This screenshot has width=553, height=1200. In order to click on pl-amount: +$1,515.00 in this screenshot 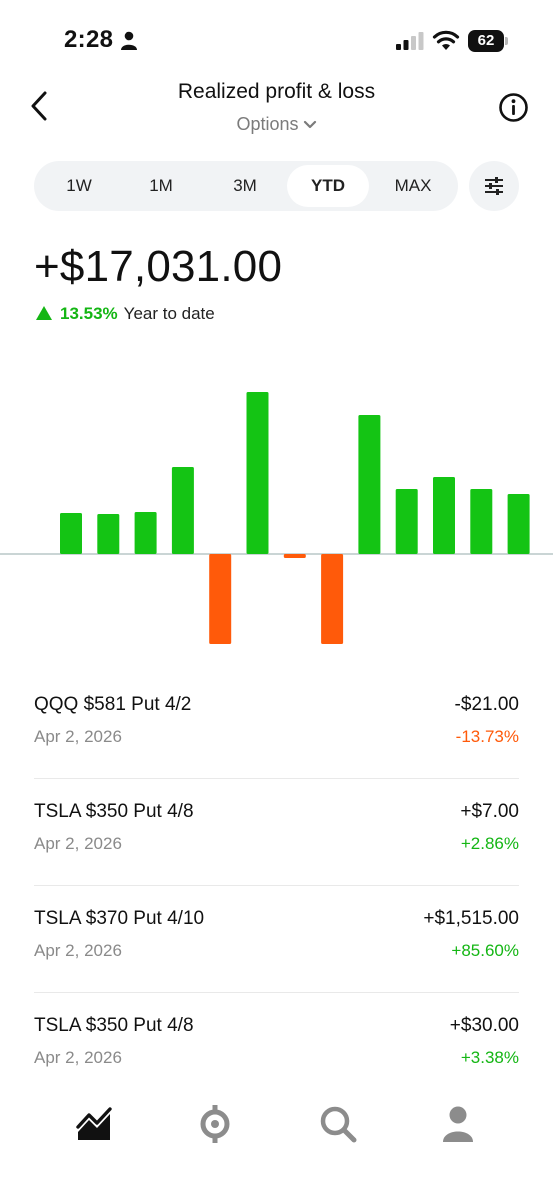, I will do `click(471, 918)`.